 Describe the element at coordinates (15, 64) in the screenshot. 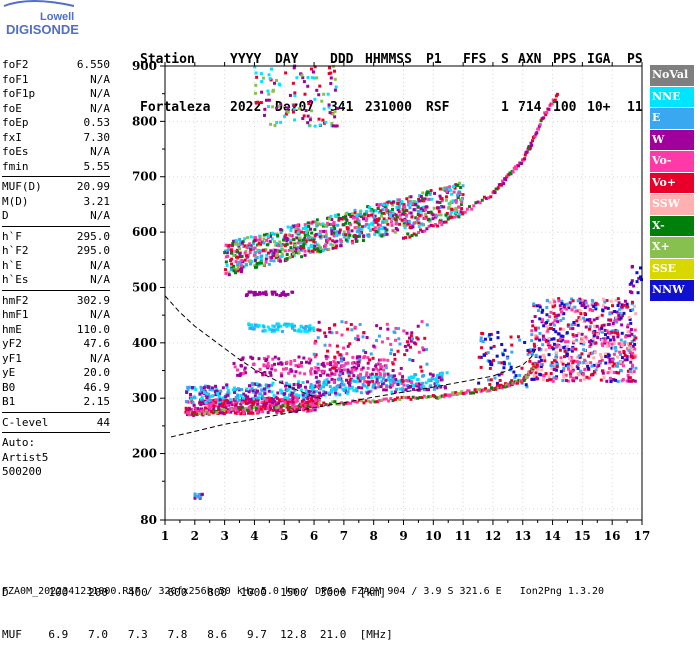

I see `param-key: foF2` at that location.